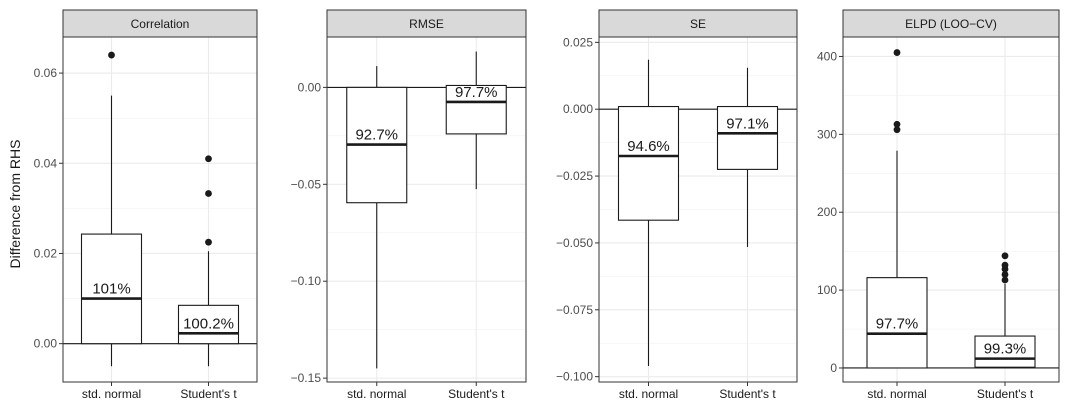 This screenshot has width=1065, height=404. What do you see at coordinates (46, 73) in the screenshot?
I see `y-tick-label: 0.06` at bounding box center [46, 73].